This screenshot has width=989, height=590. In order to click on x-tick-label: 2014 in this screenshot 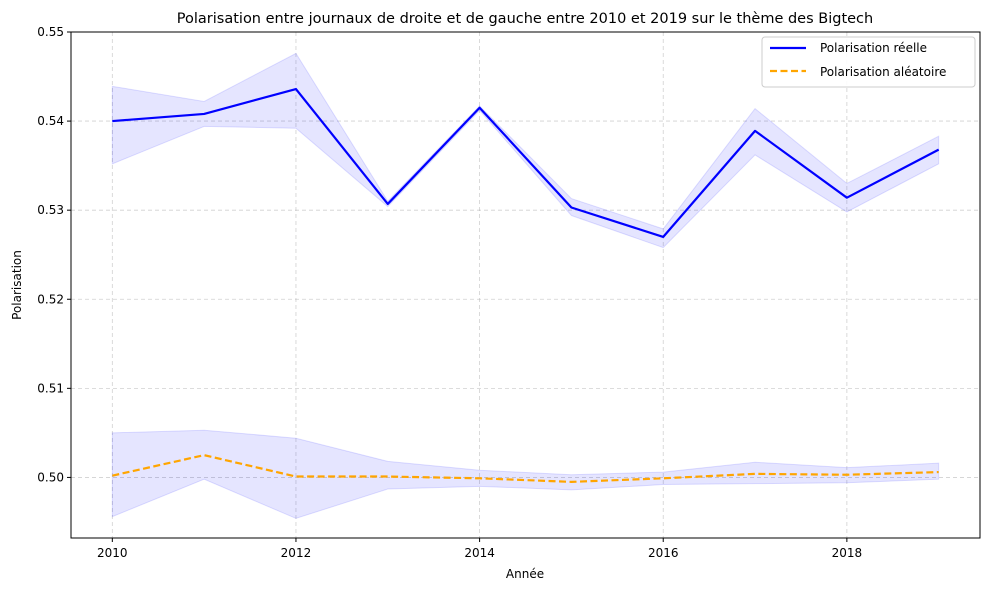, I will do `click(479, 553)`.